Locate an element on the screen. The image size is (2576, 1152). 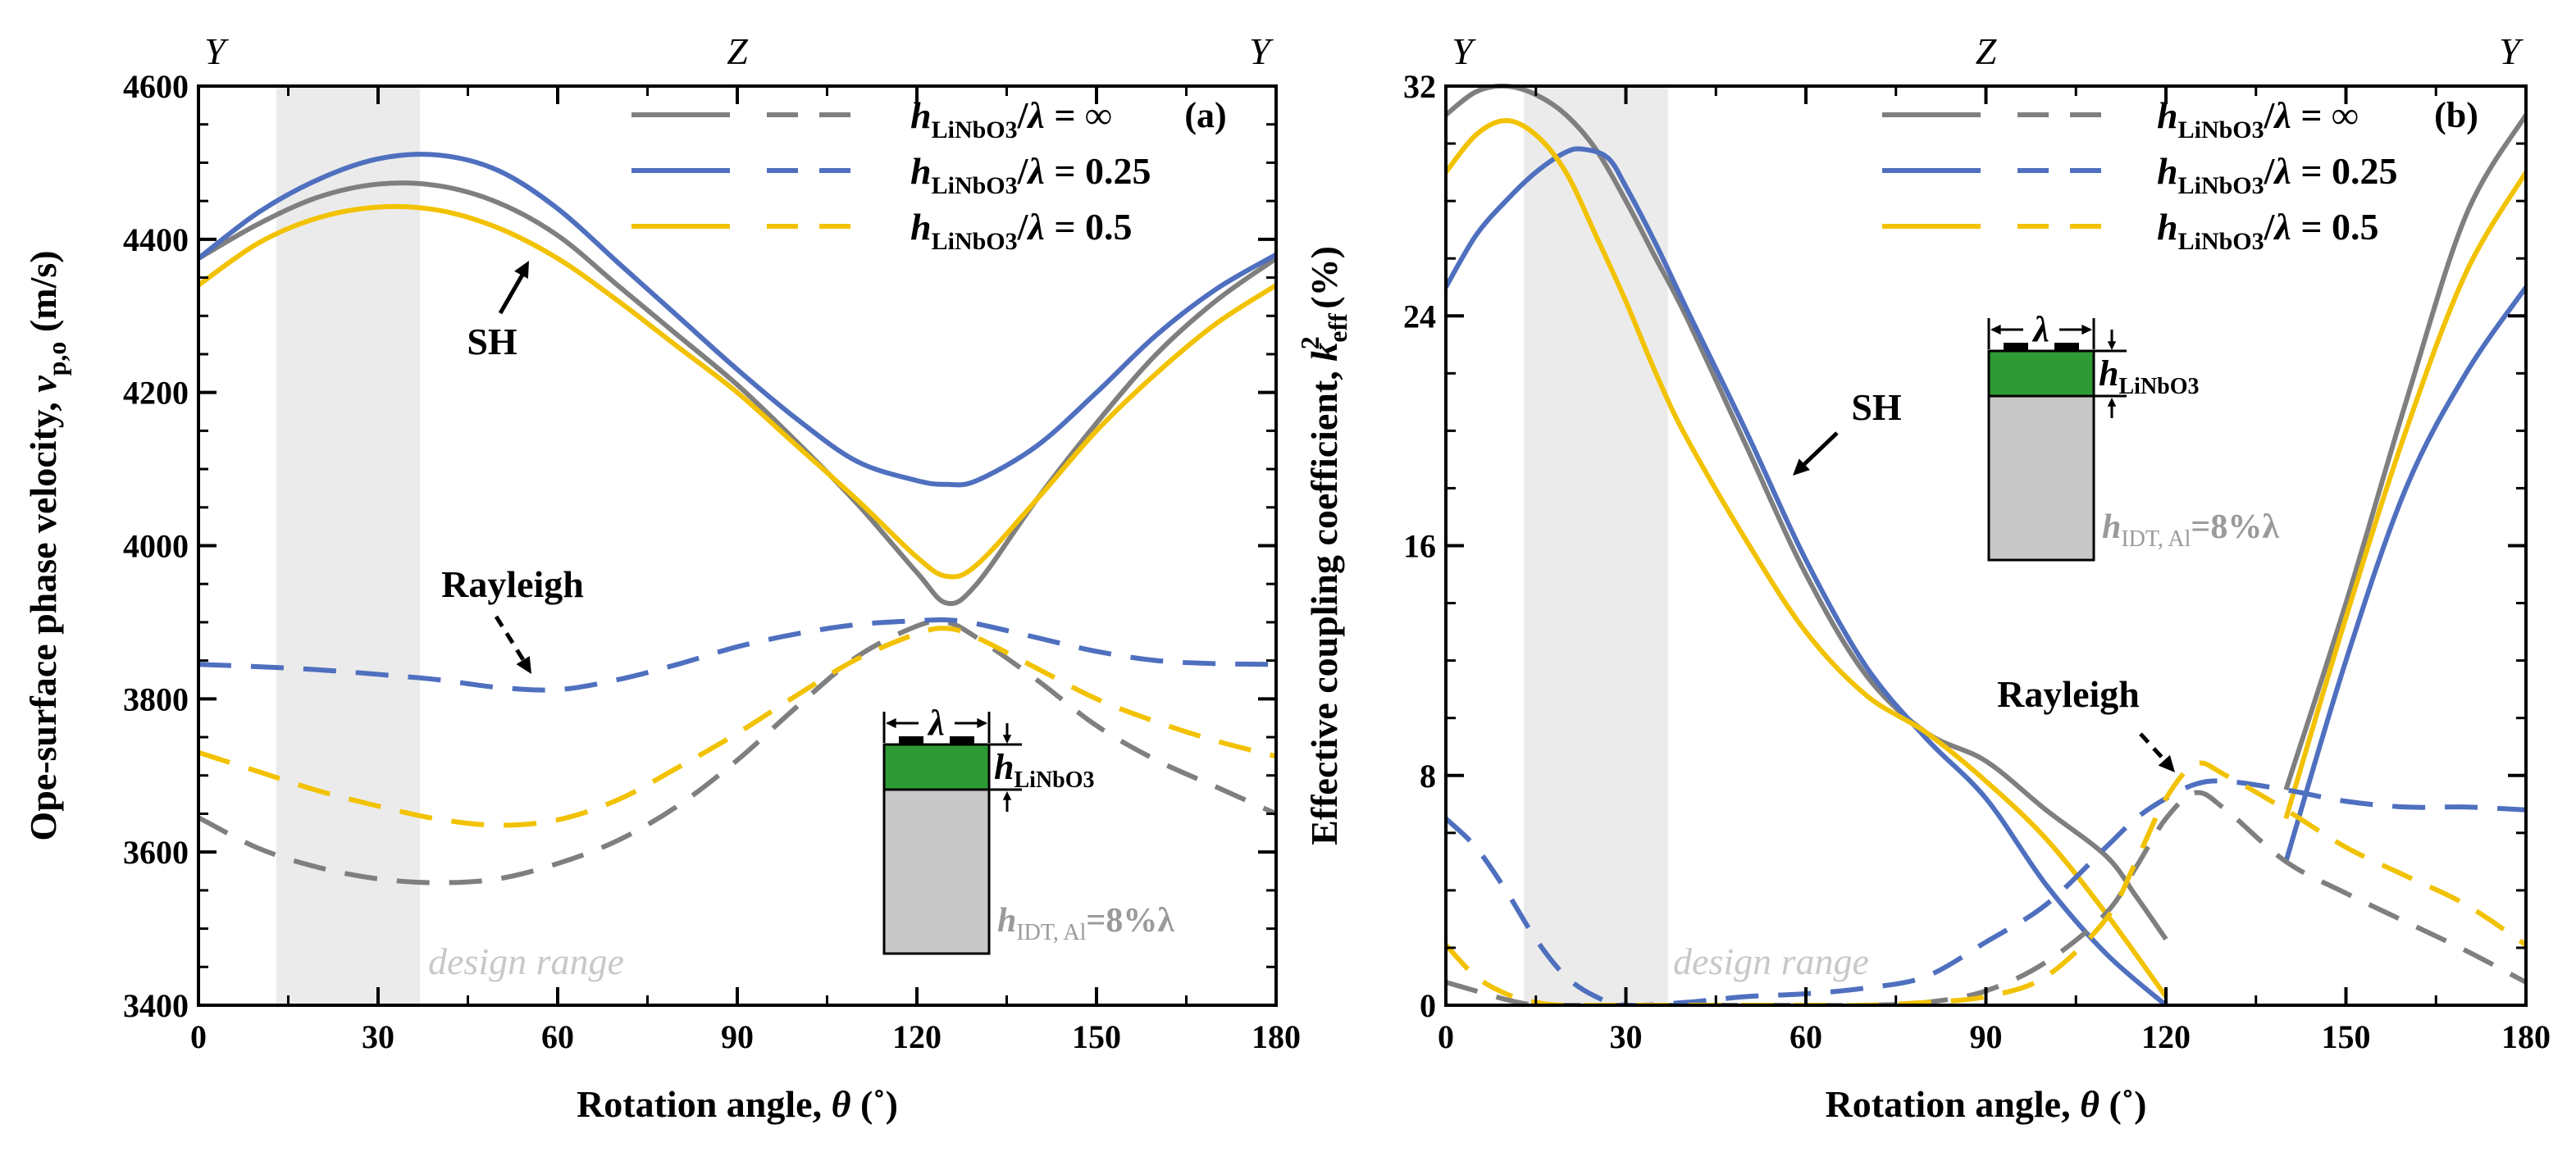
y-tick-label: 24 is located at coordinates (1419, 316).